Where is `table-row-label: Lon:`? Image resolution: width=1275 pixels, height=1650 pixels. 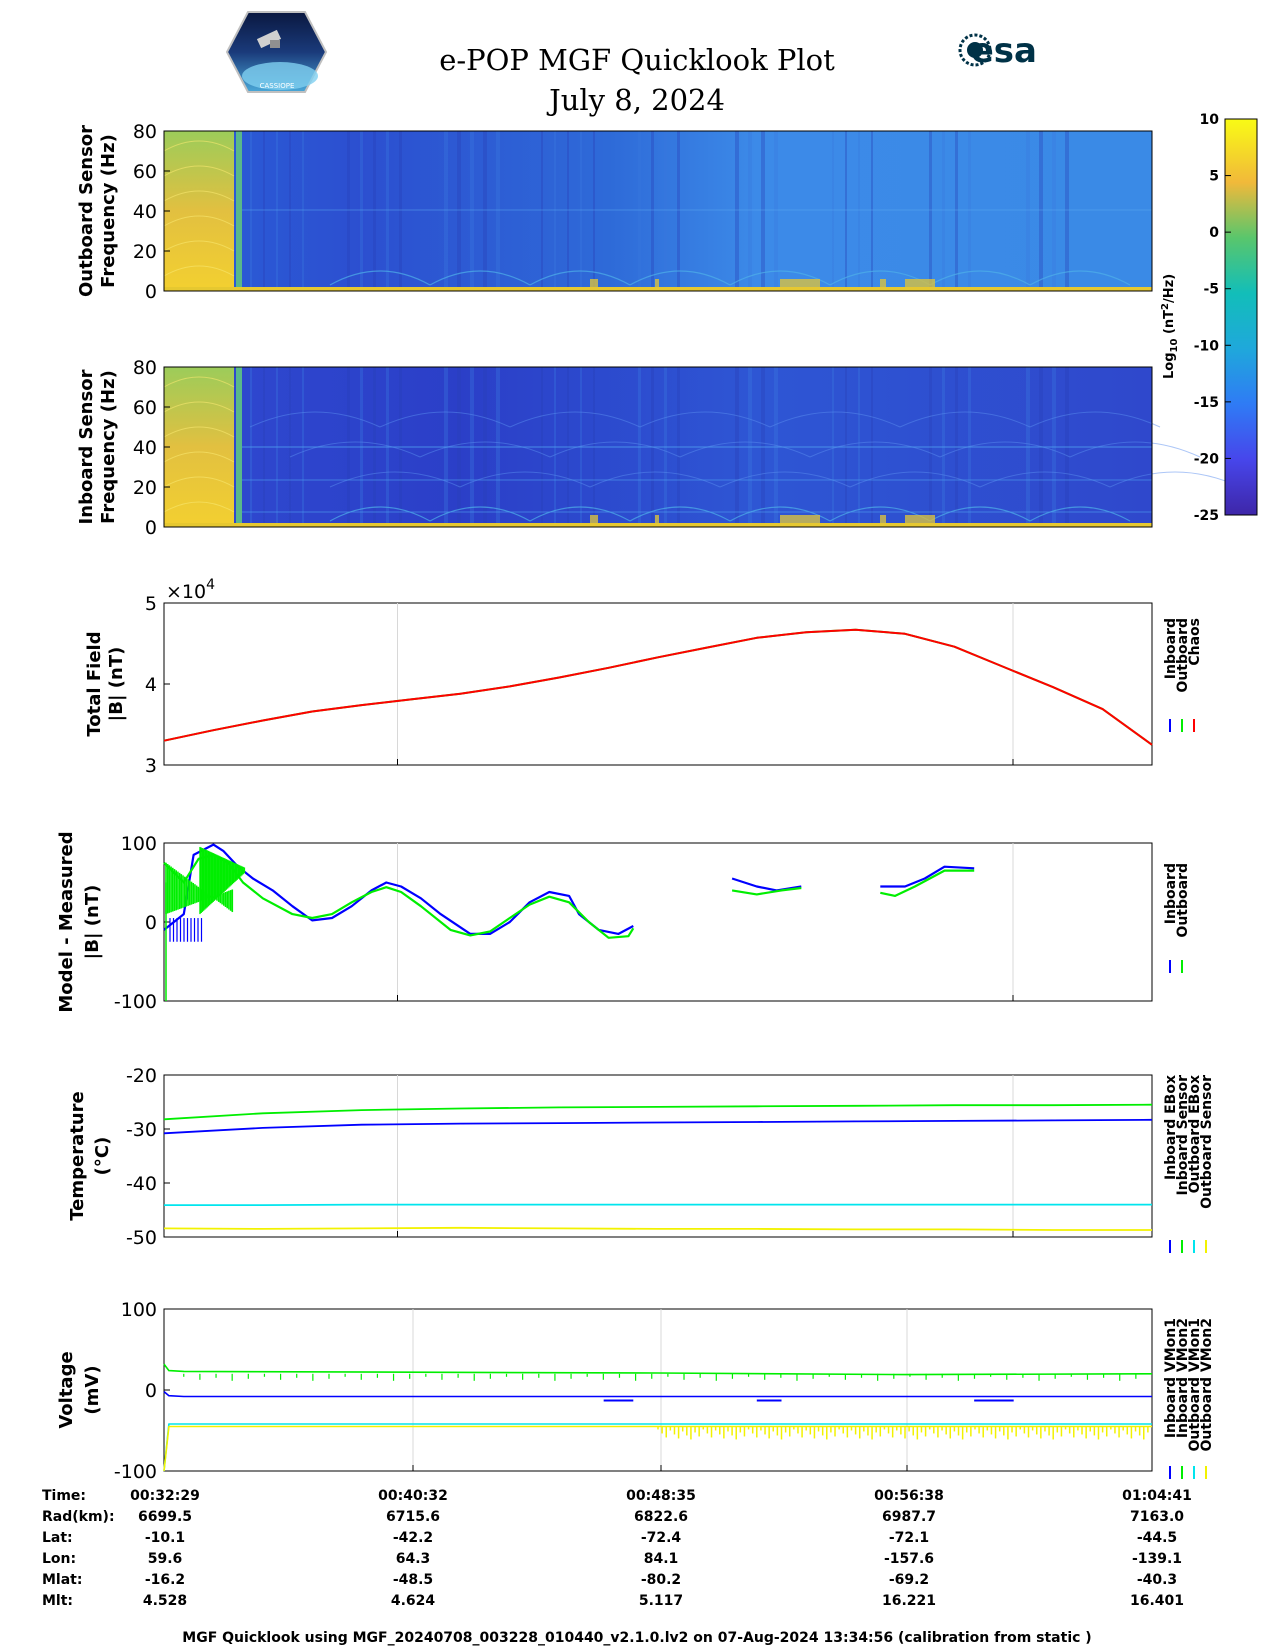
table-row-label: Lon: is located at coordinates (59, 1559).